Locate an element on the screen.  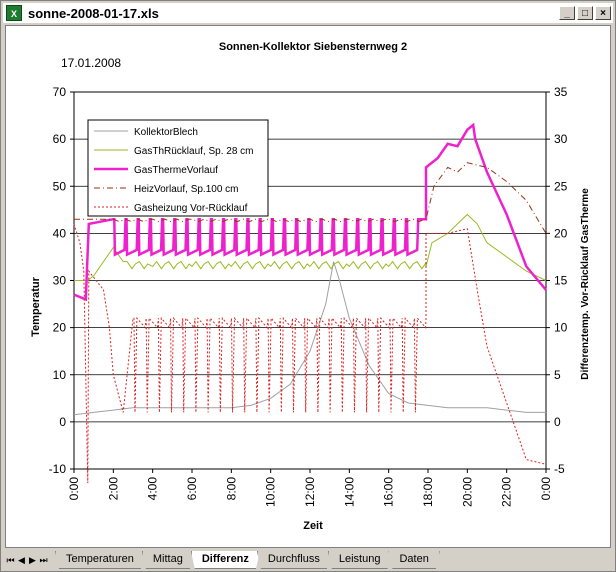
next-sheet-button: ▶ is located at coordinates (32, 559).